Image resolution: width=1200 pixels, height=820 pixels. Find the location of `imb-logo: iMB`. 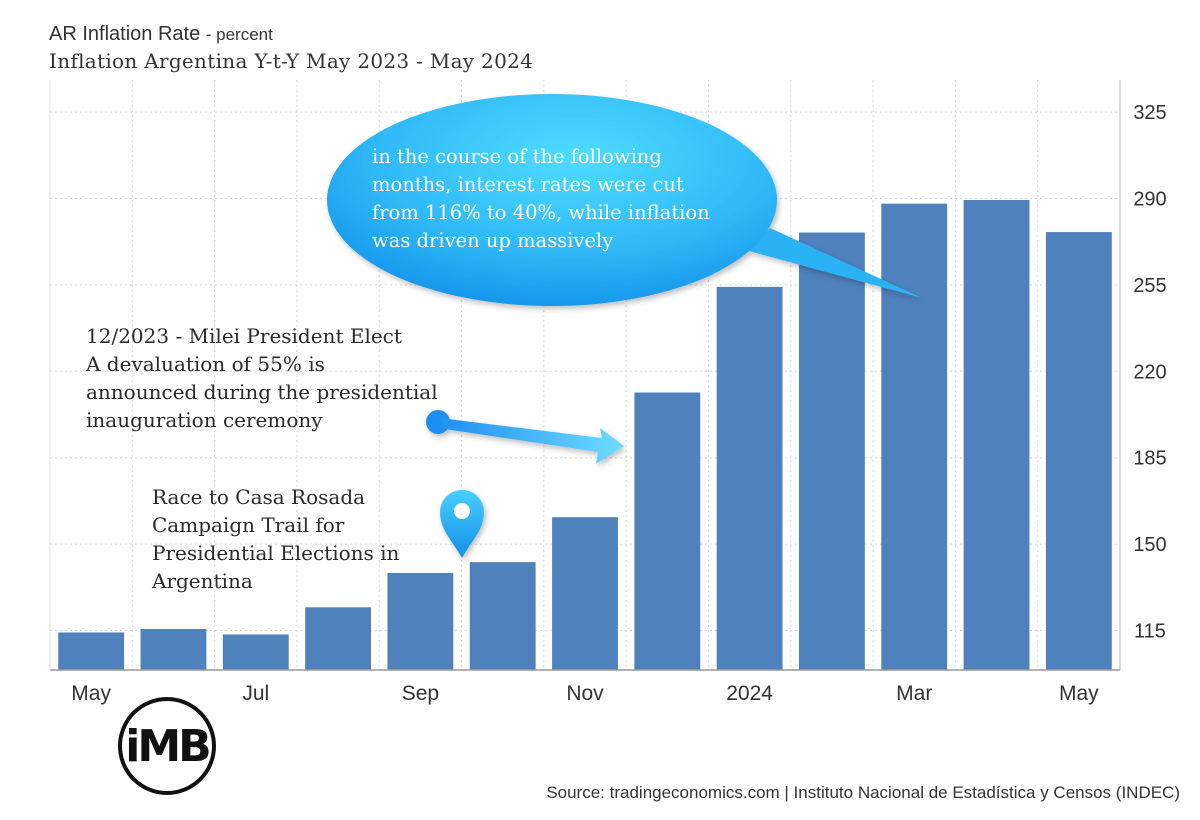

imb-logo: iMB is located at coordinates (167, 746).